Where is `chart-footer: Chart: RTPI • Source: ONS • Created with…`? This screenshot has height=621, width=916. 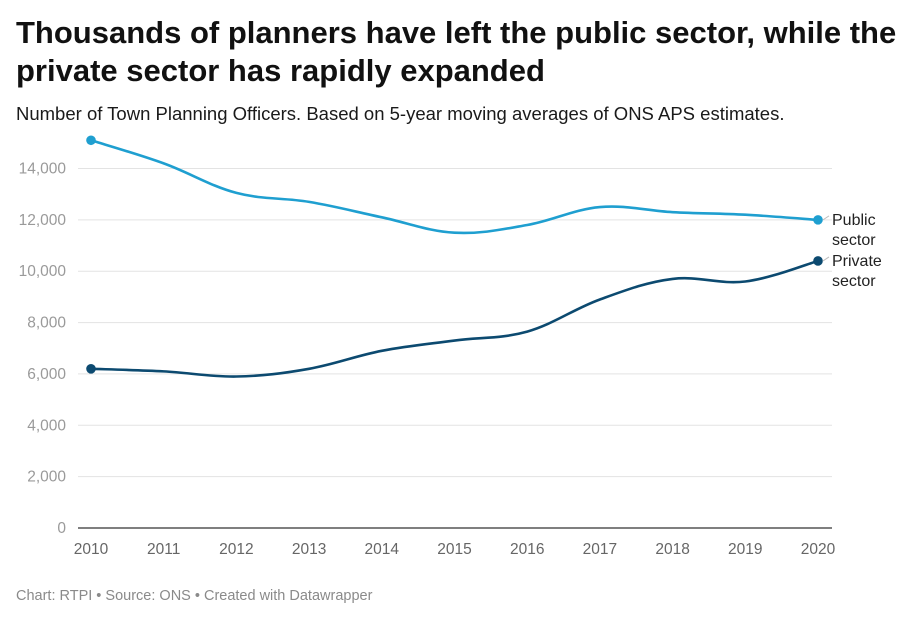 chart-footer: Chart: RTPI • Source: ONS • Created with… is located at coordinates (194, 596).